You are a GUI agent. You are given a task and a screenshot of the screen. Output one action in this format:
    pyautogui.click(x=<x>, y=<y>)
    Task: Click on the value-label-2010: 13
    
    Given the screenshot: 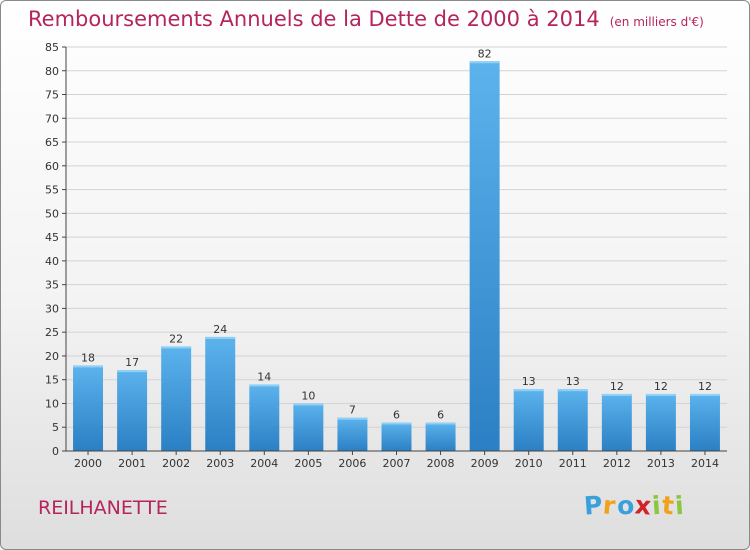 What is the action you would take?
    pyautogui.click(x=529, y=381)
    